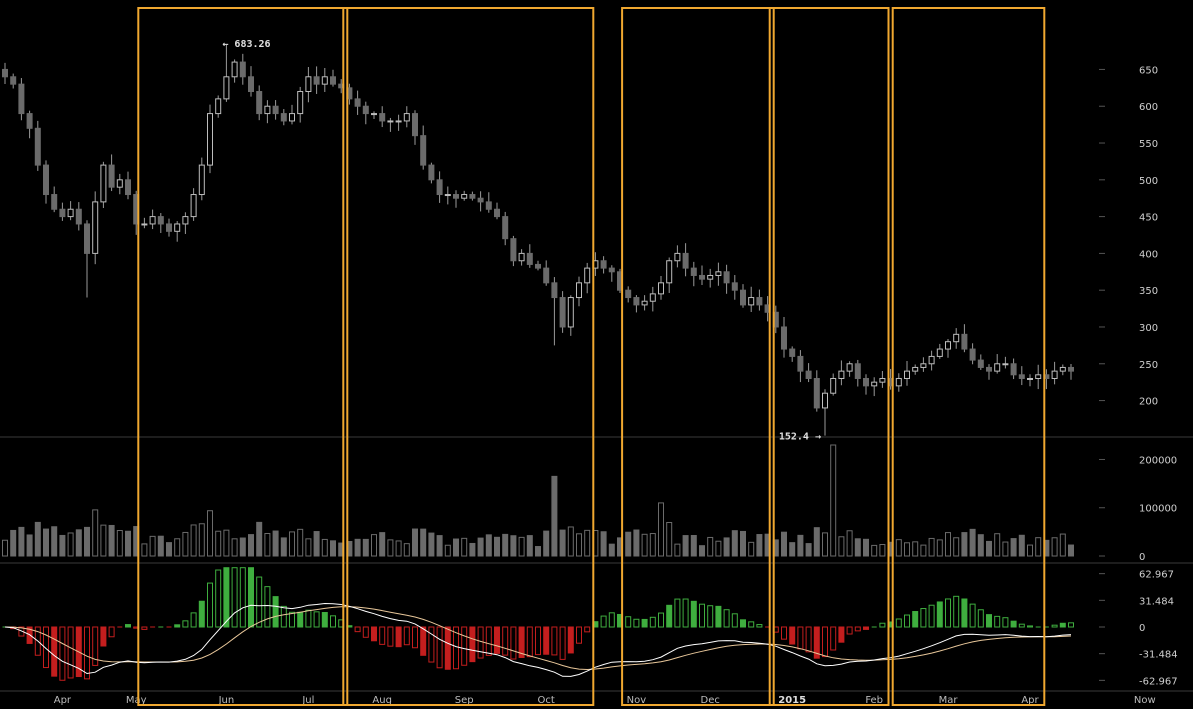  I want to click on y-tick-label: 100000, so click(1158, 509).